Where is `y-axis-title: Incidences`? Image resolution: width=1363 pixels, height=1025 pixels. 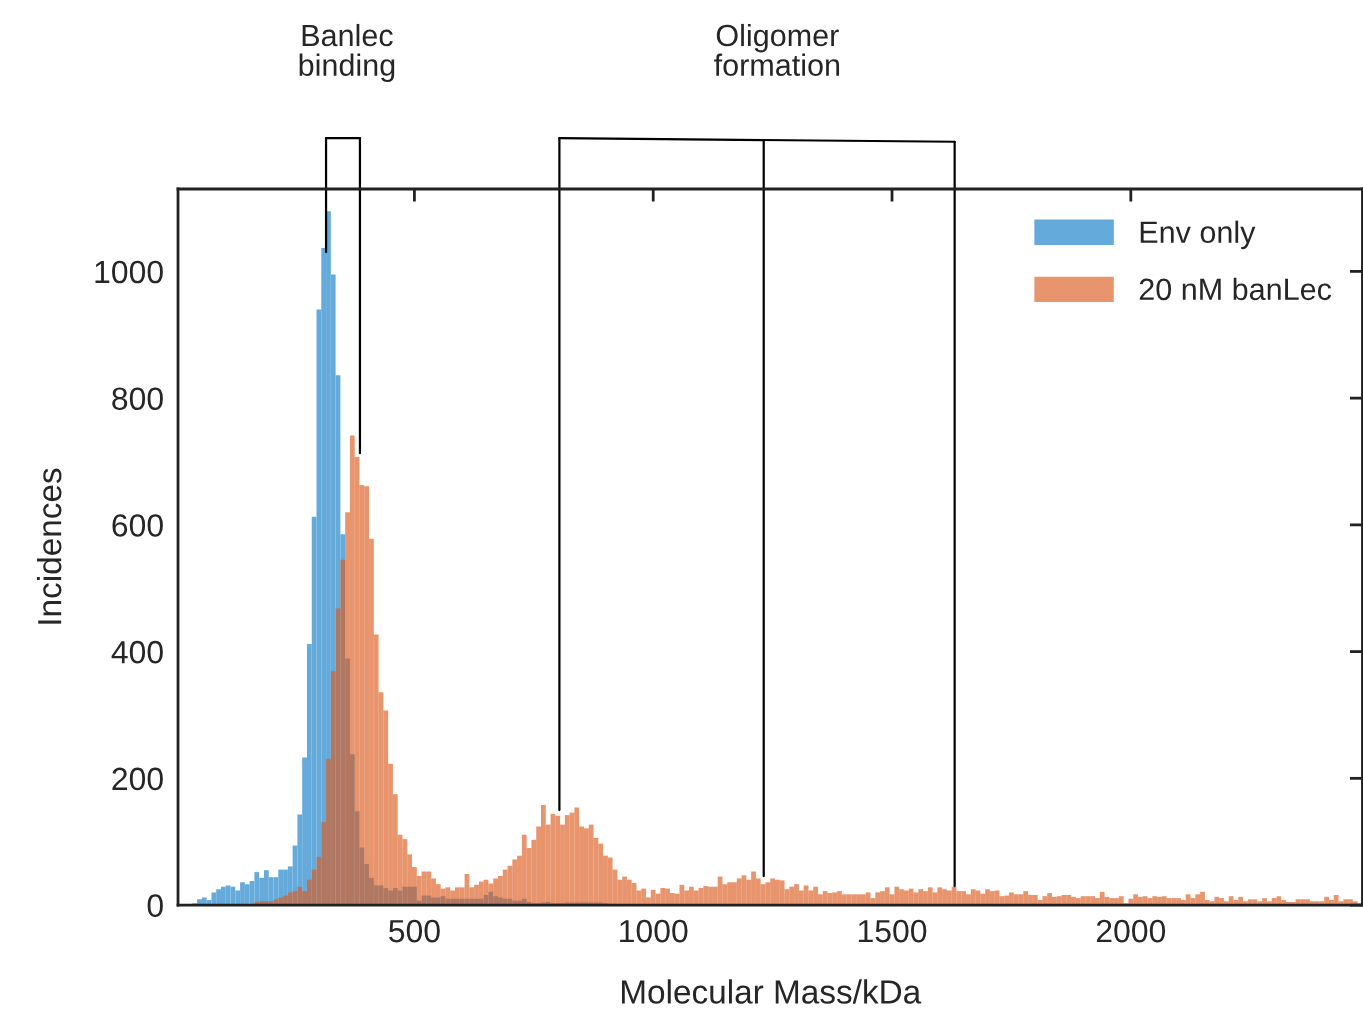
y-axis-title: Incidences is located at coordinates (49, 546).